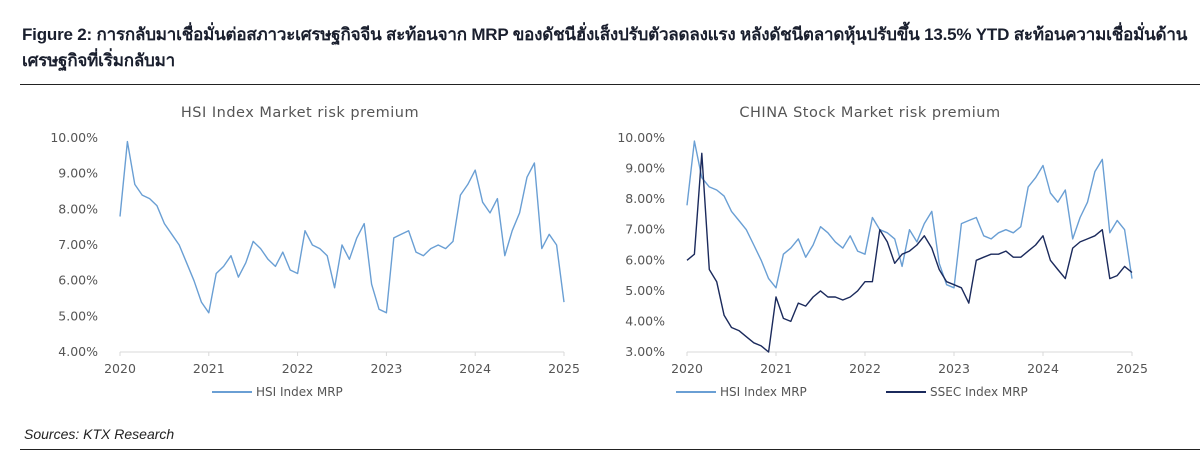  I want to click on top-divider, so click(610, 84).